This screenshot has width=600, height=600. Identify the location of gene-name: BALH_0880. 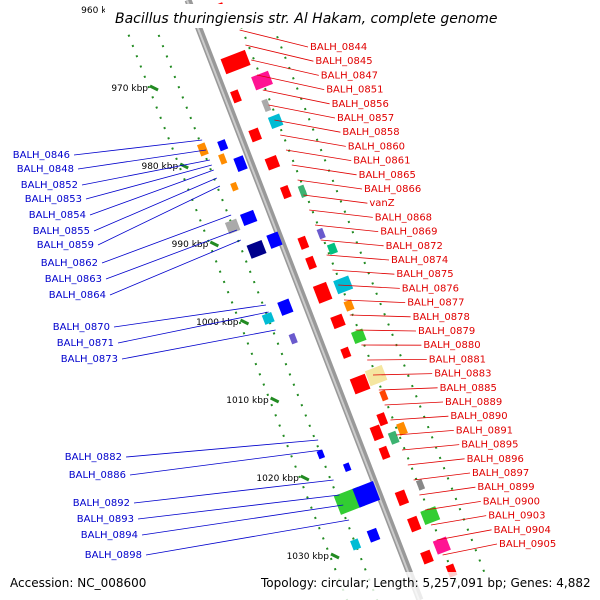
(451, 345).